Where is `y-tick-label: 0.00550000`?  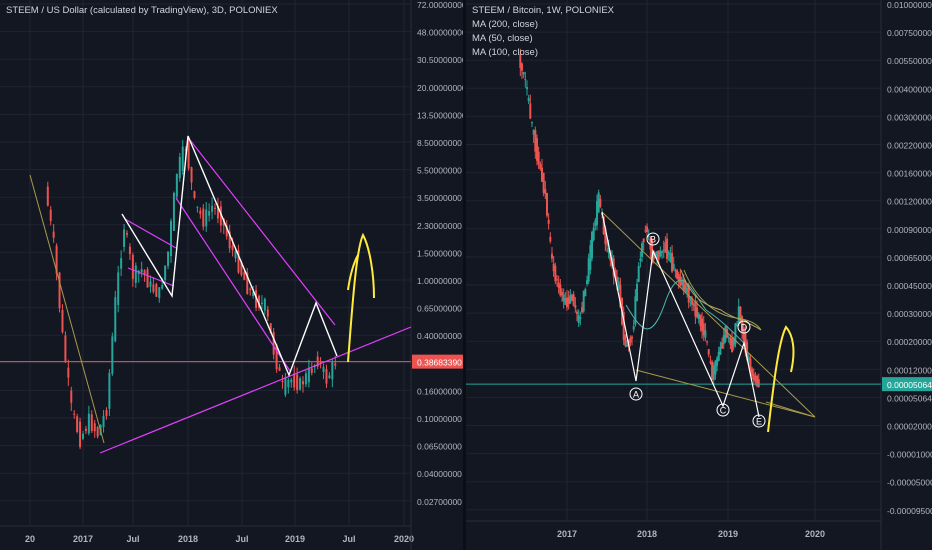 y-tick-label: 0.00550000 is located at coordinates (909, 61).